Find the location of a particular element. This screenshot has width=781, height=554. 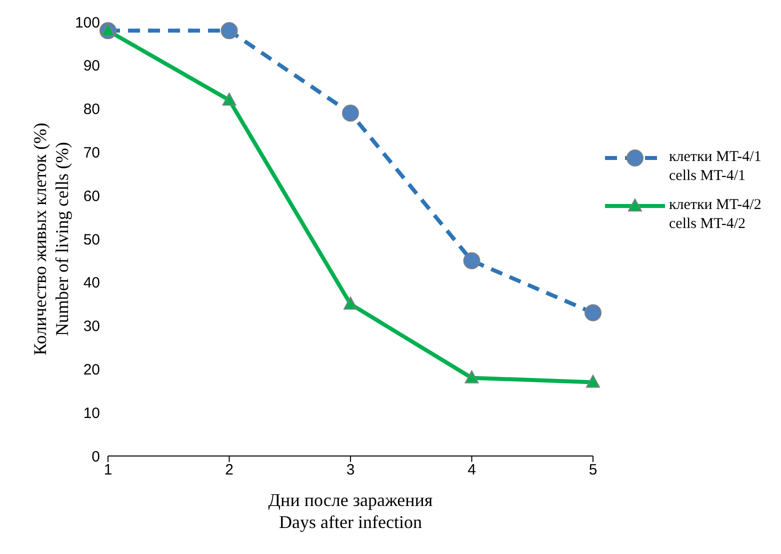

y-tick-label: 100 is located at coordinates (87, 23).